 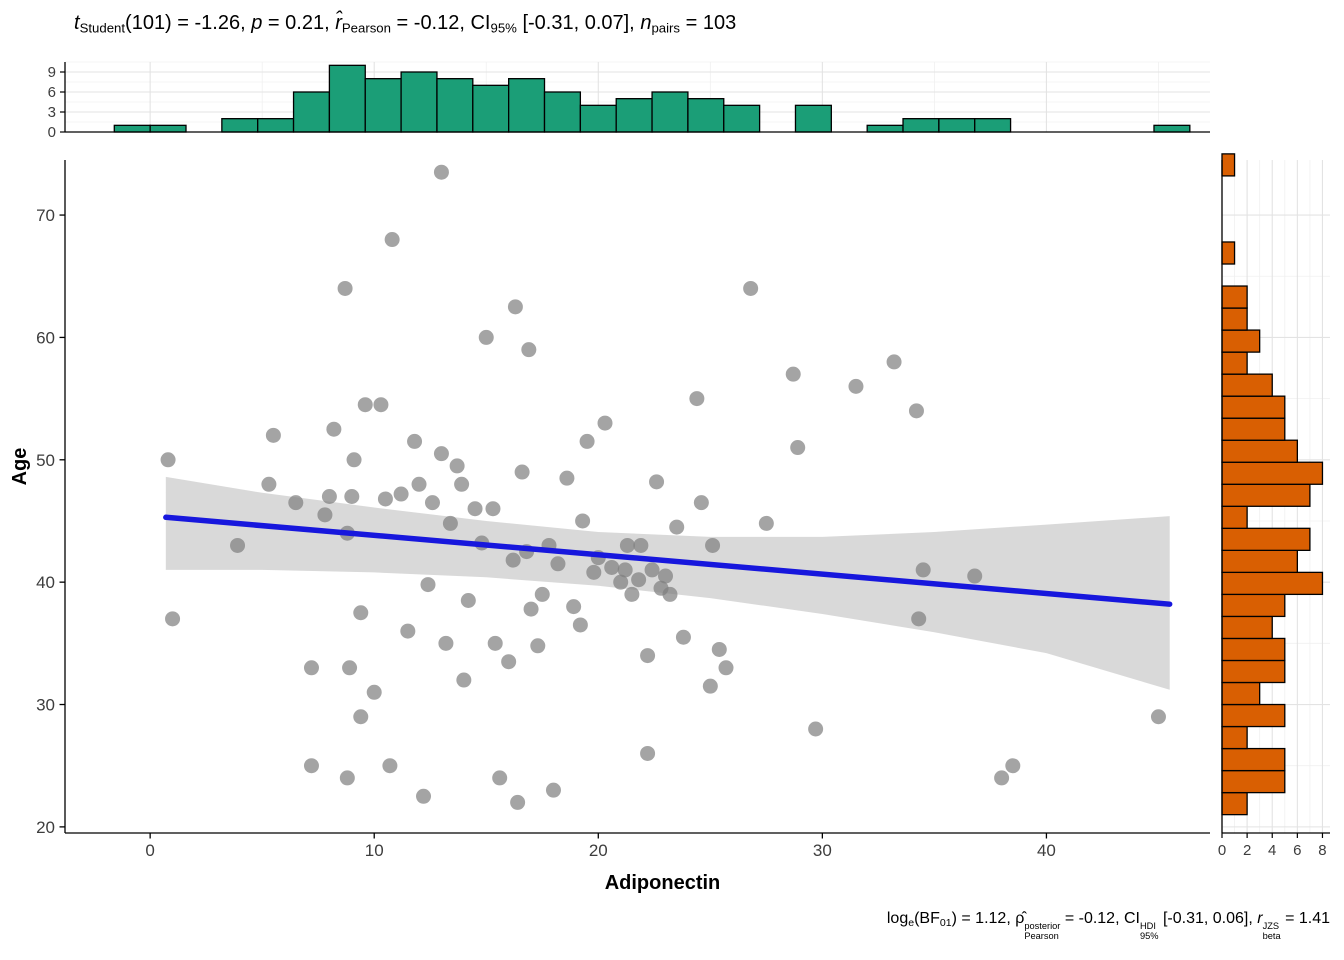 What do you see at coordinates (1046, 850) in the screenshot?
I see `x-tick-label: 40` at bounding box center [1046, 850].